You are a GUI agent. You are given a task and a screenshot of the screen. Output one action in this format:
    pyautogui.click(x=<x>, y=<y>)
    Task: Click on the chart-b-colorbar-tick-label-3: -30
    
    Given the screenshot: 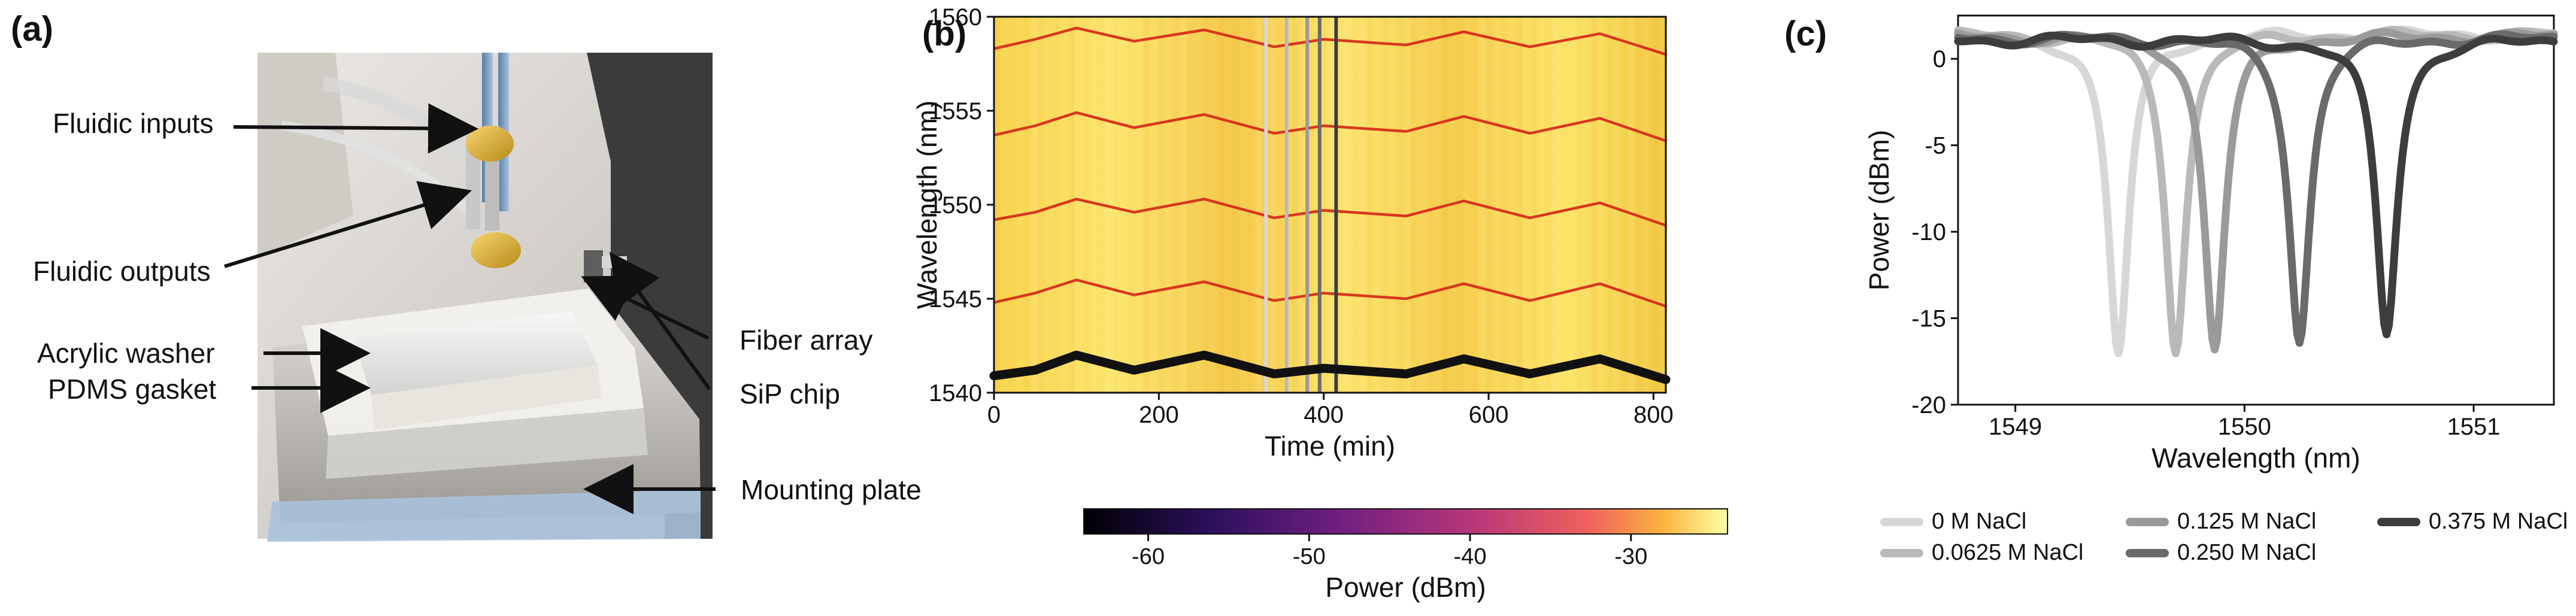 What is the action you would take?
    pyautogui.click(x=1630, y=556)
    